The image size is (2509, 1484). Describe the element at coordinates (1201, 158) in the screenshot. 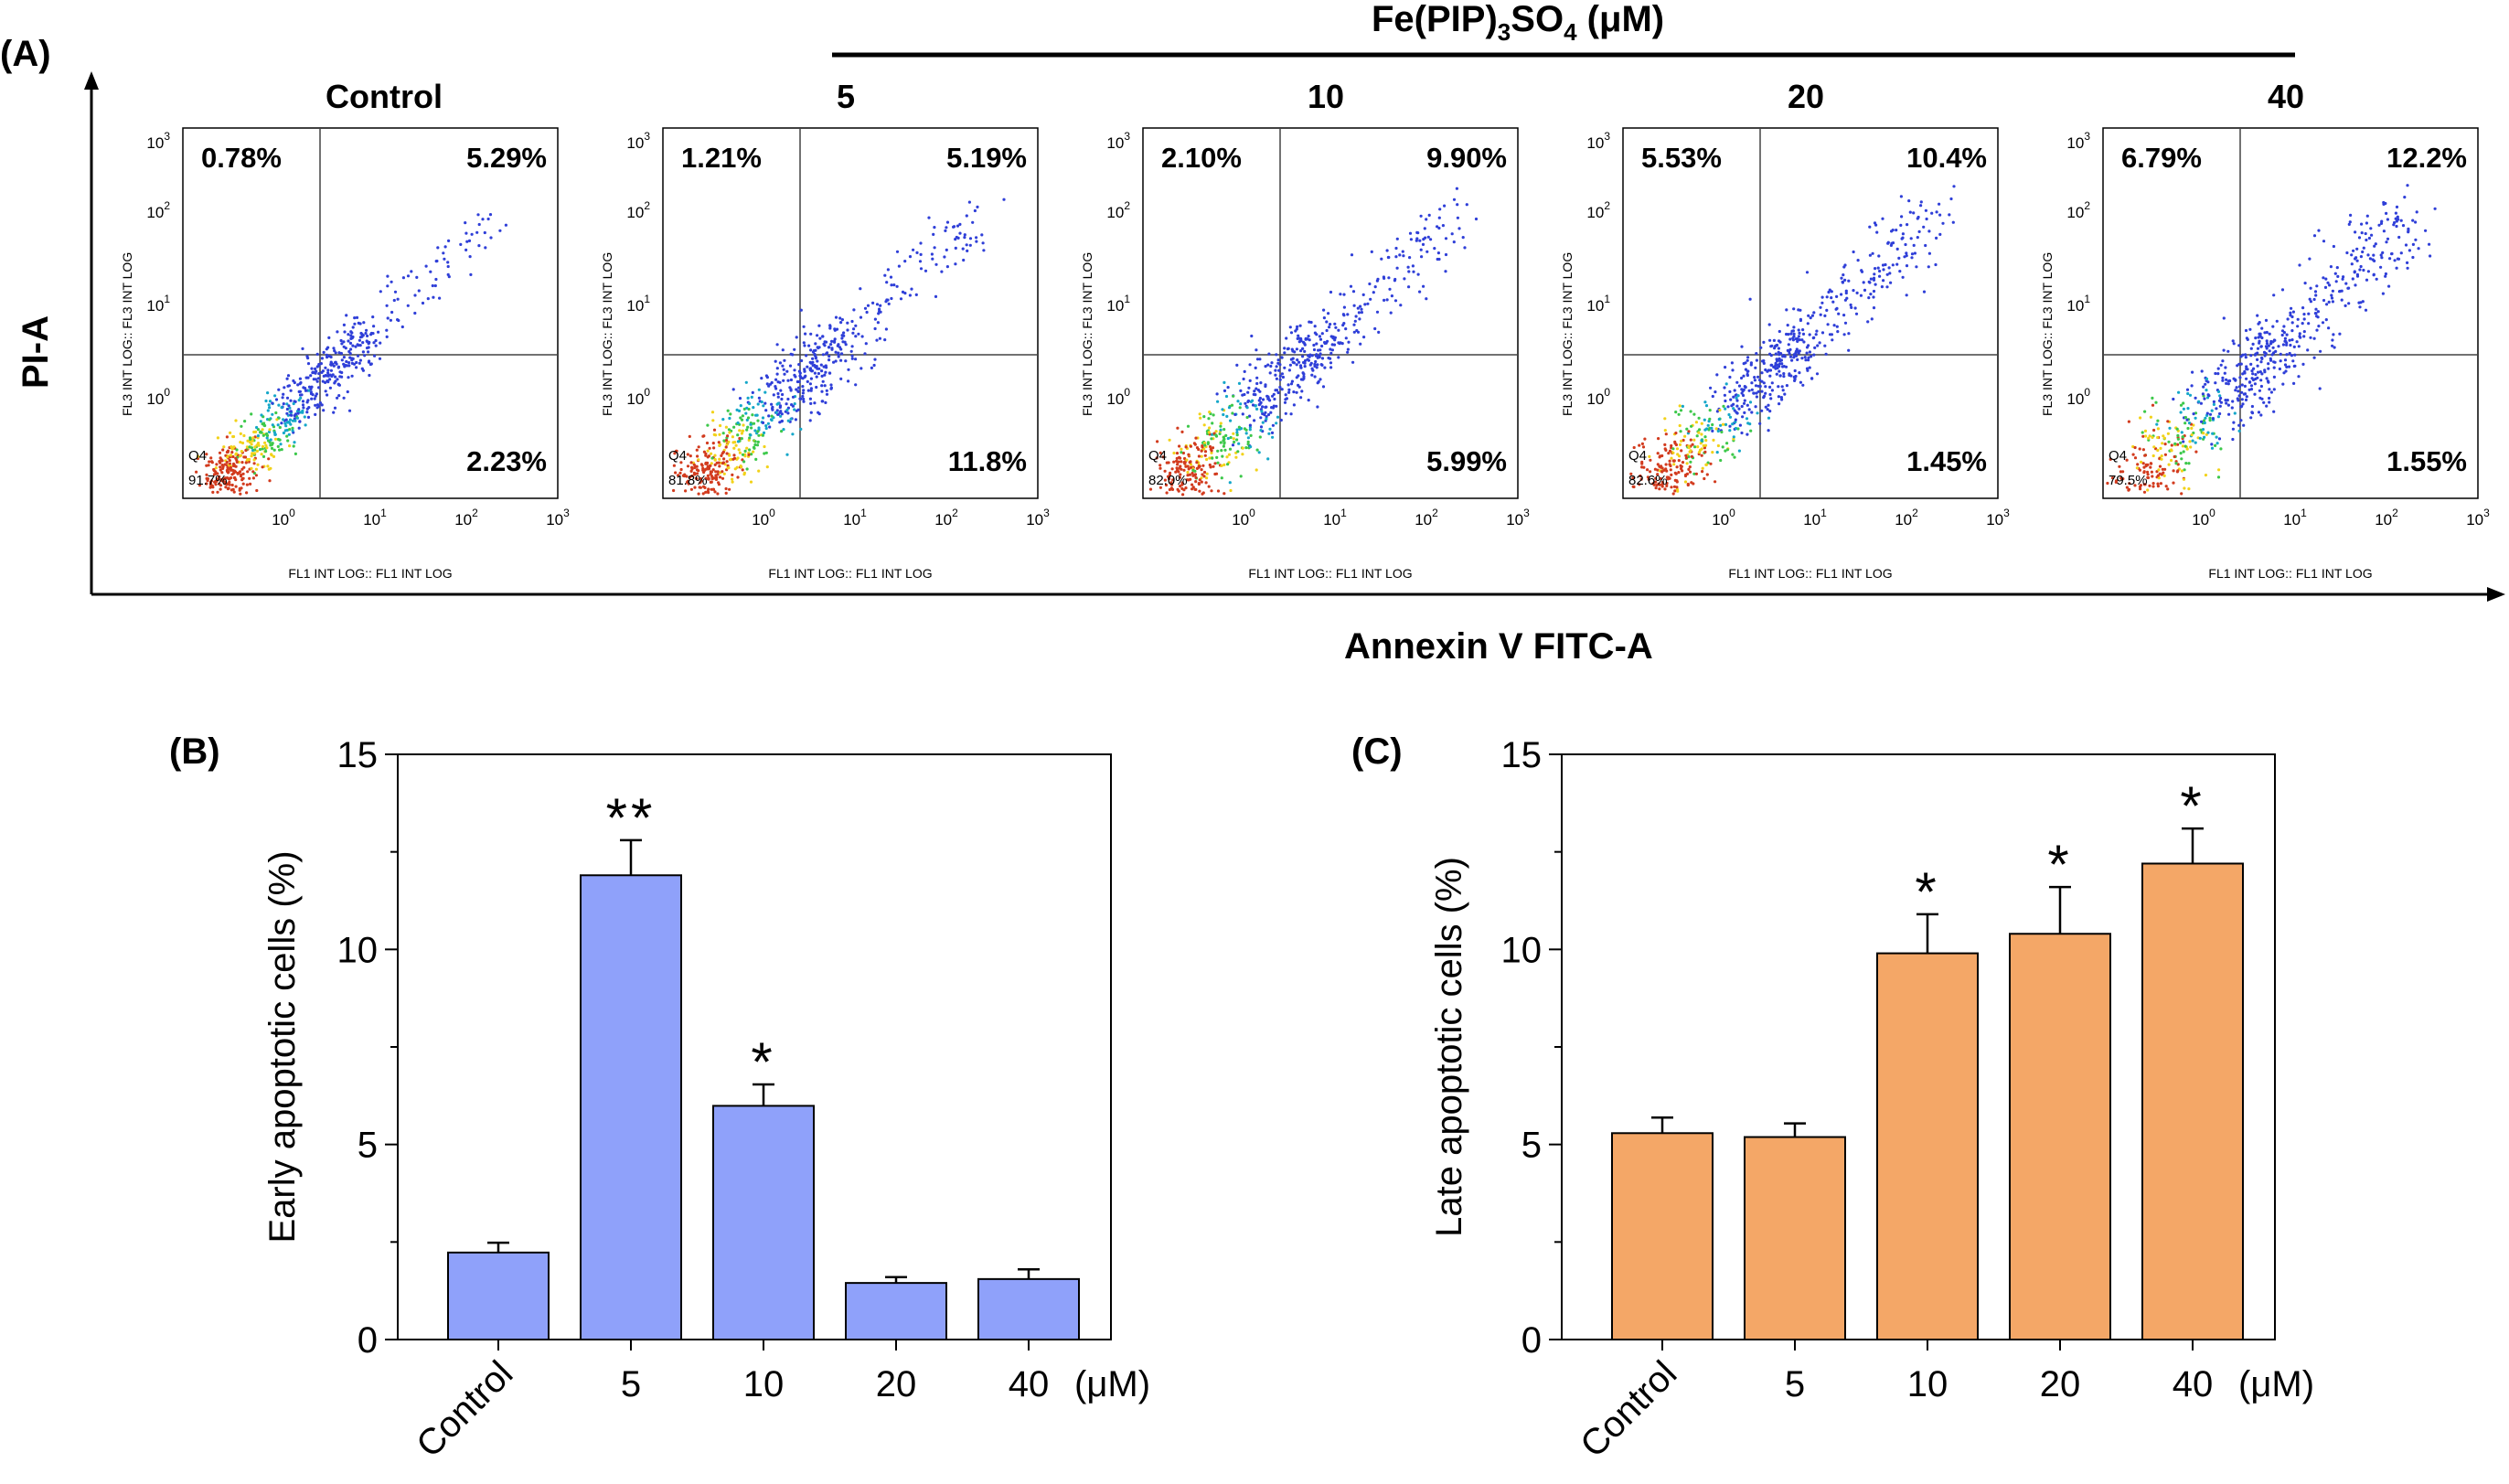

I see `quadrant-upper-left-pct: 2.10%` at that location.